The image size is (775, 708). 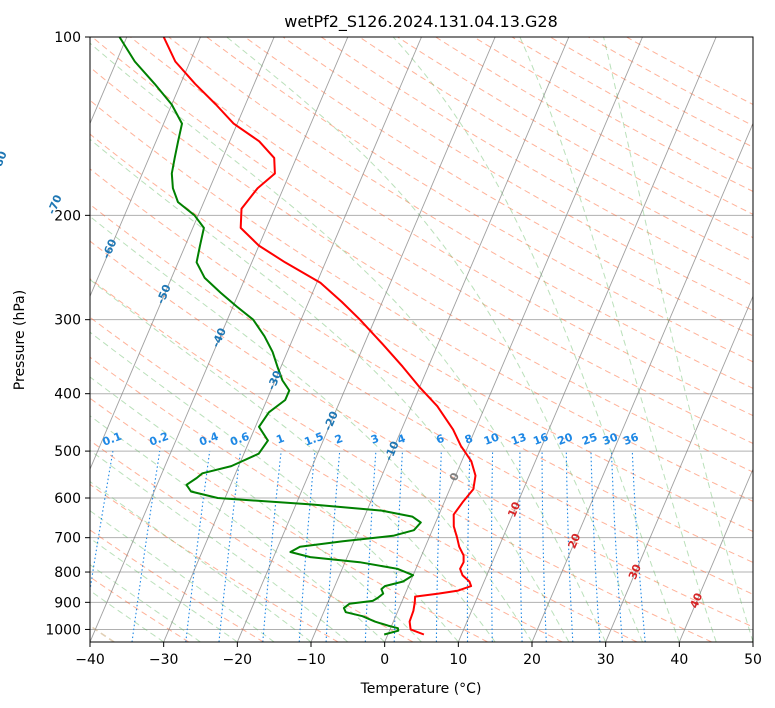 I want to click on isotherm-label: -20, so click(x=331, y=421).